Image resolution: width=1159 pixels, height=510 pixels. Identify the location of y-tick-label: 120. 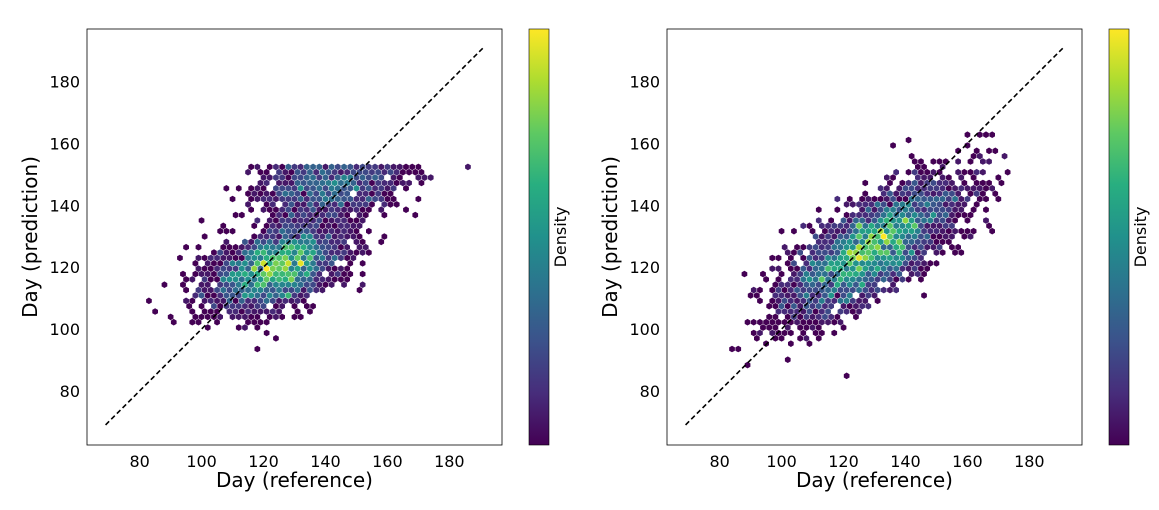
(644, 267).